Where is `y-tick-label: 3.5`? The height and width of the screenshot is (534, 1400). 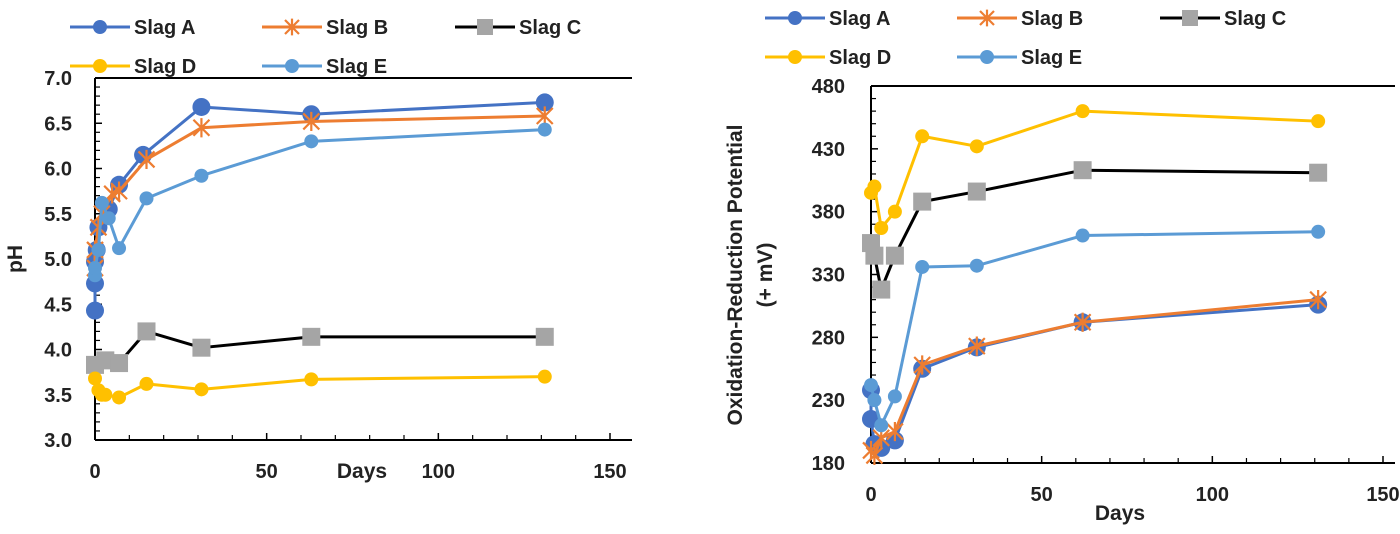 y-tick-label: 3.5 is located at coordinates (58, 396).